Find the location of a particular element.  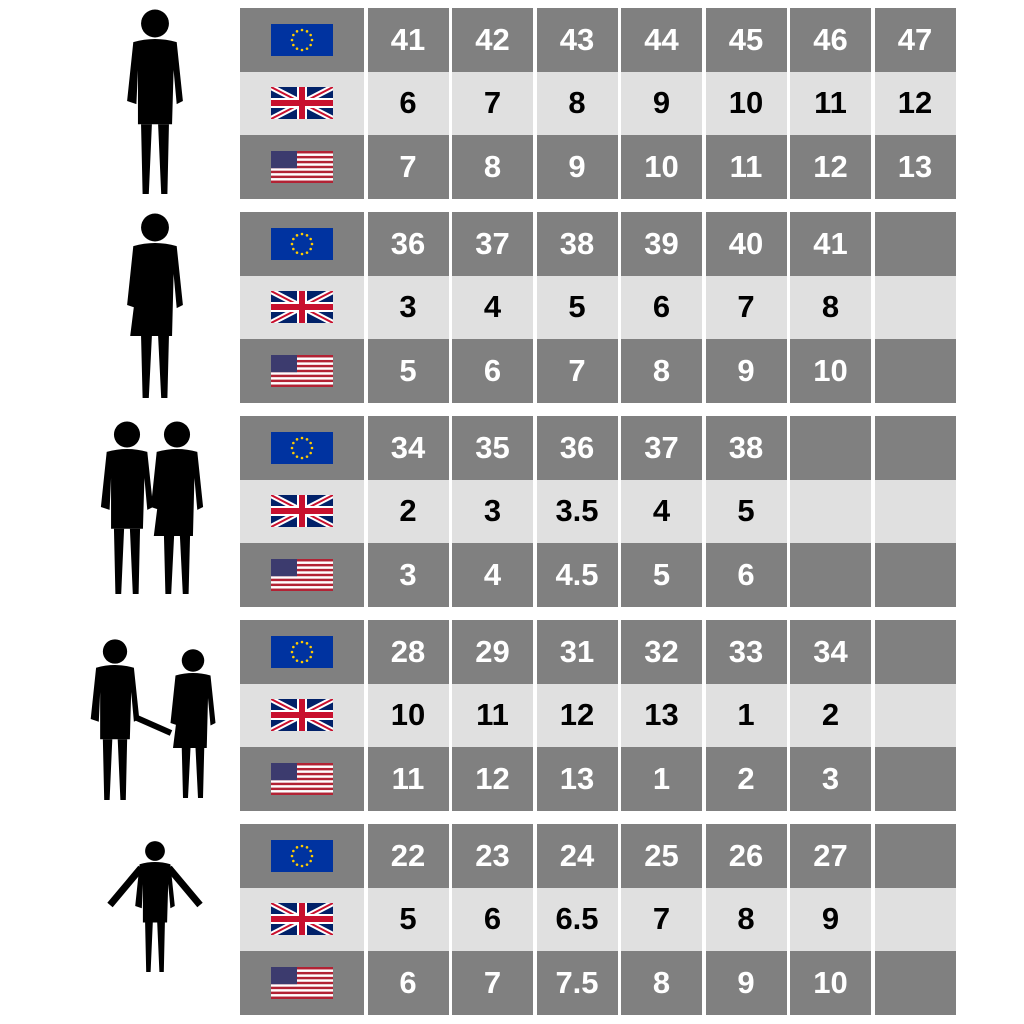

size-cell: 39 is located at coordinates (661, 244).